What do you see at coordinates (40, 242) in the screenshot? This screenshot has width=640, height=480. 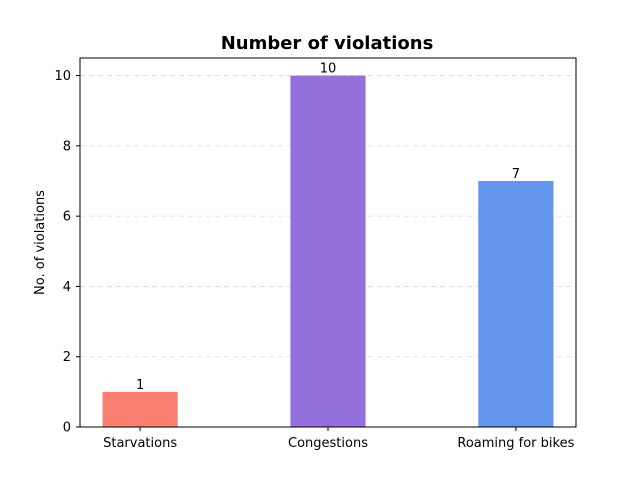 I see `y-axis-label: No. of violations` at bounding box center [40, 242].